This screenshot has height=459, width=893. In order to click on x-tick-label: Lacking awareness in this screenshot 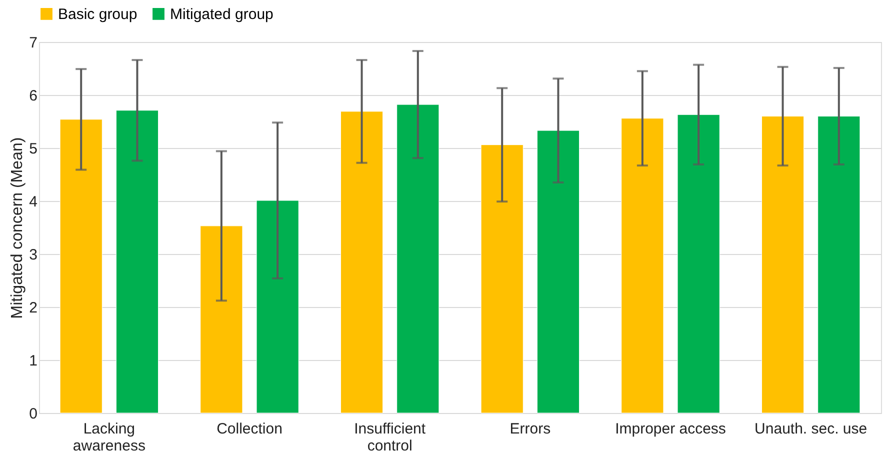, I will do `click(109, 437)`.